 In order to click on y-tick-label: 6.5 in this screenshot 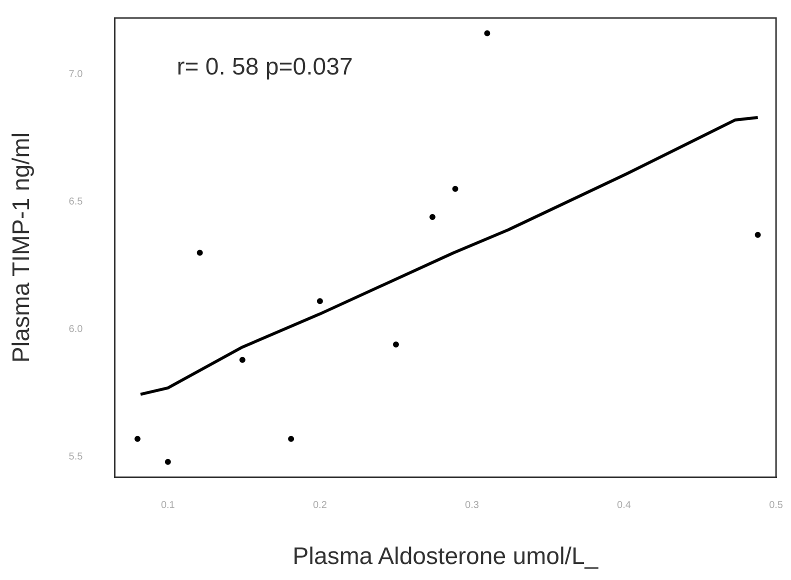, I will do `click(76, 202)`.